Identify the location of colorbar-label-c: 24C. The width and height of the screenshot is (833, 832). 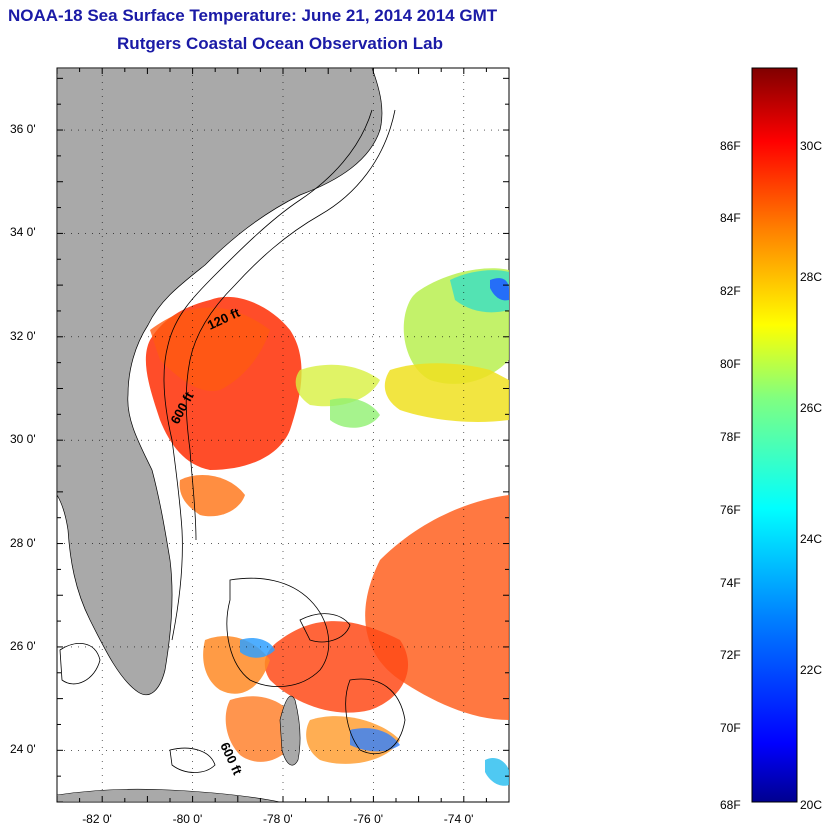
(811, 538).